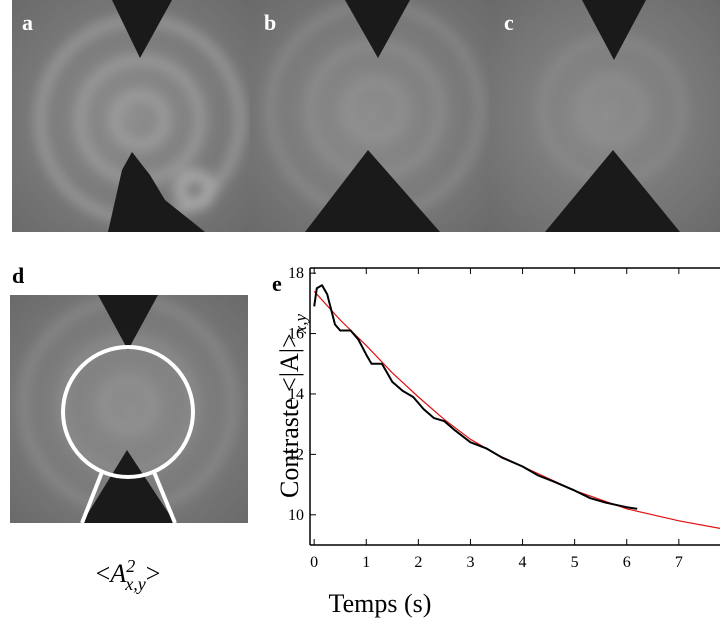 The width and height of the screenshot is (720, 619). I want to click on x-tick-label: 3, so click(470, 562).